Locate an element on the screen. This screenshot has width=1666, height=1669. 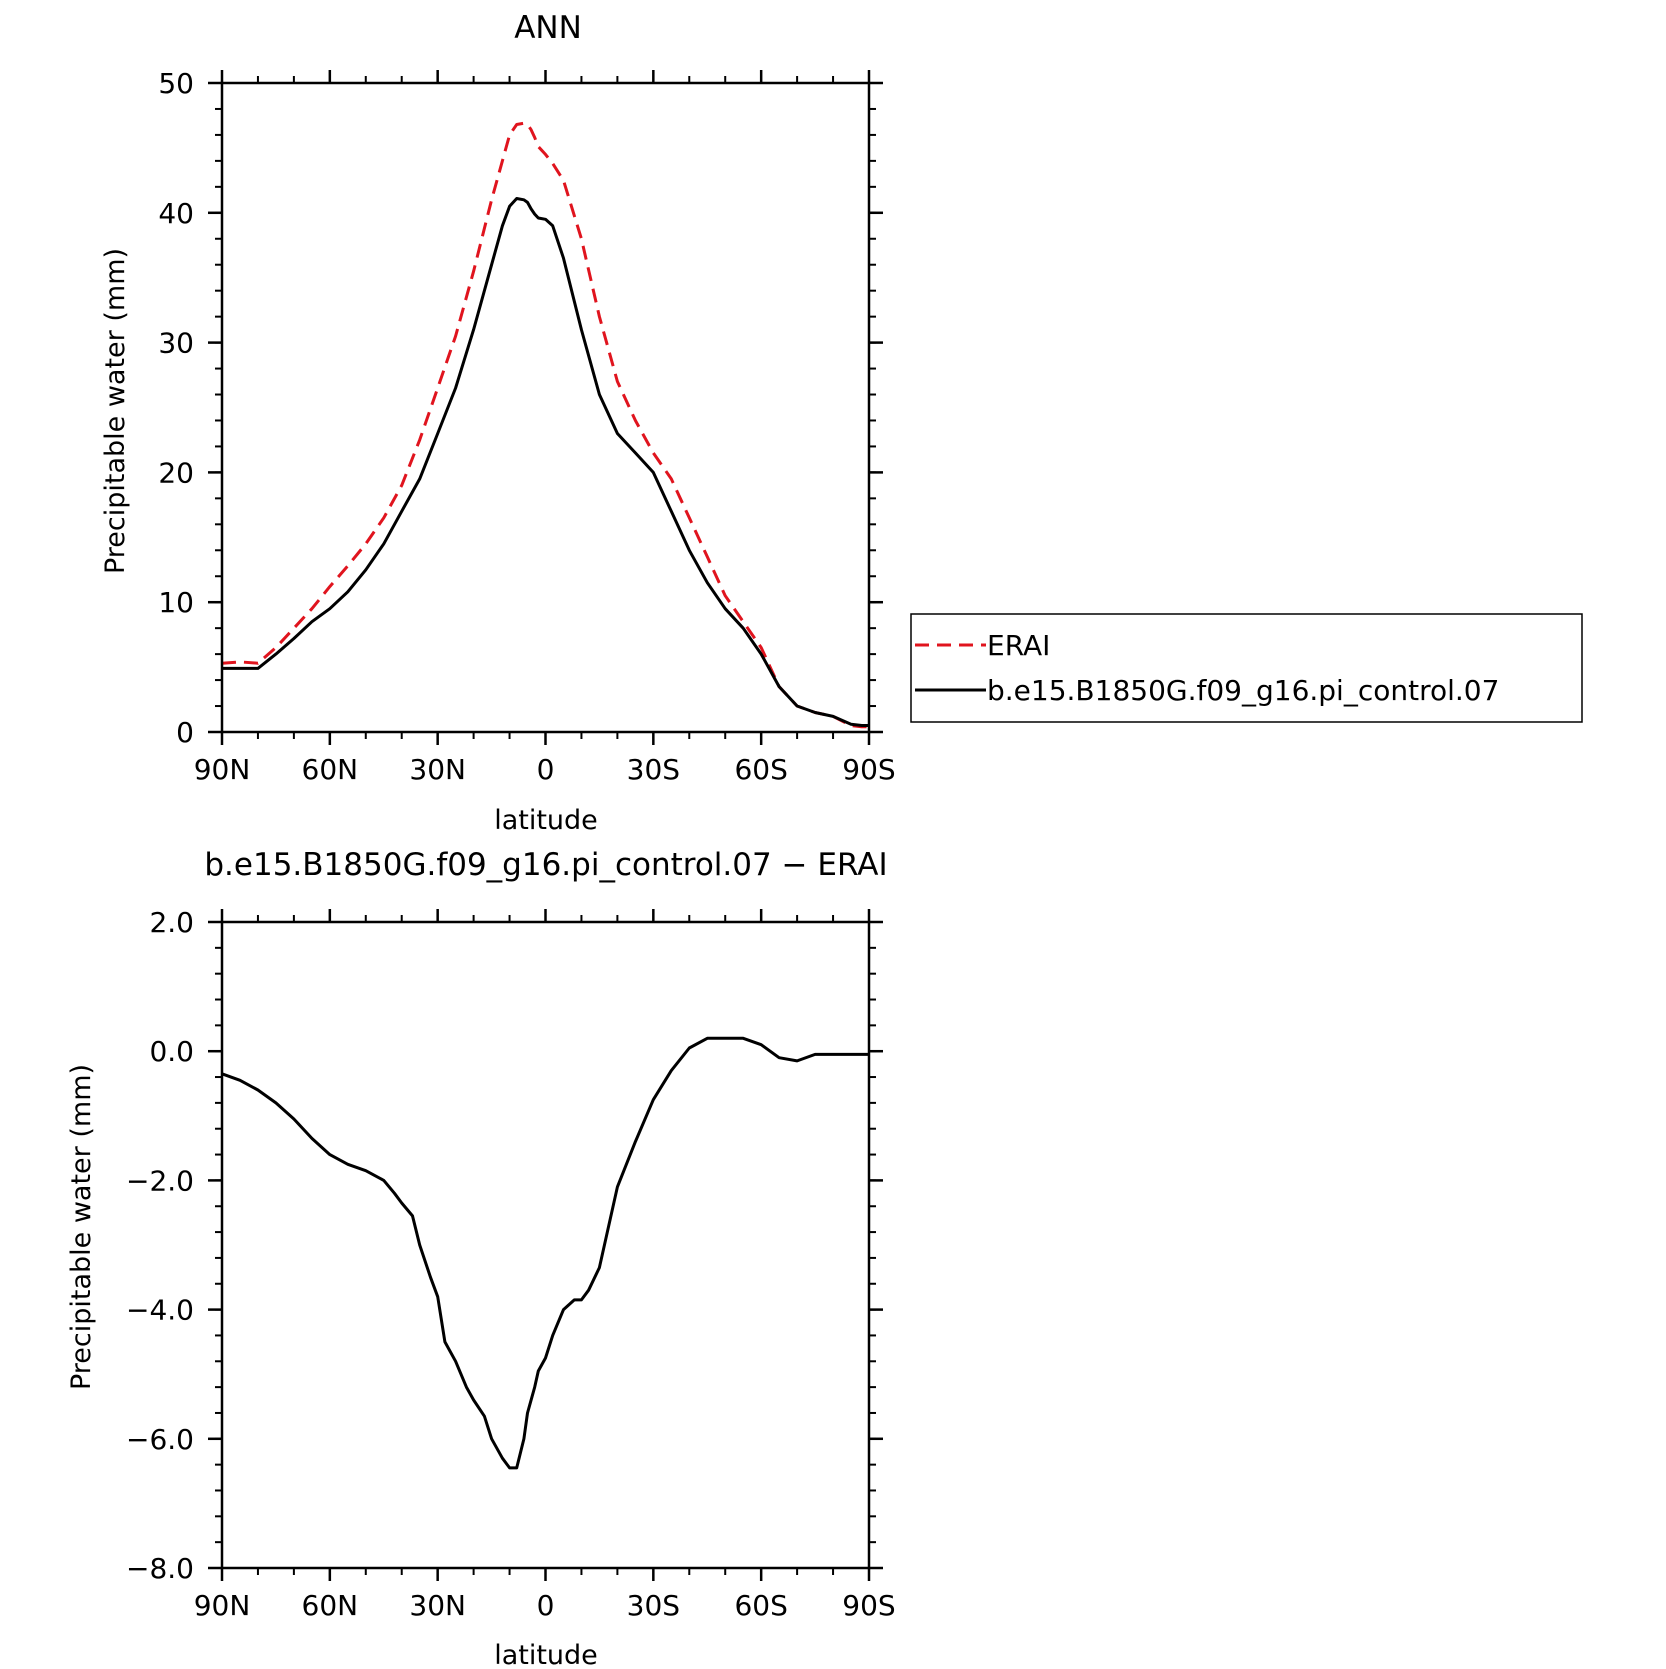
x-tick-label-difference: 0 is located at coordinates (546, 1605).